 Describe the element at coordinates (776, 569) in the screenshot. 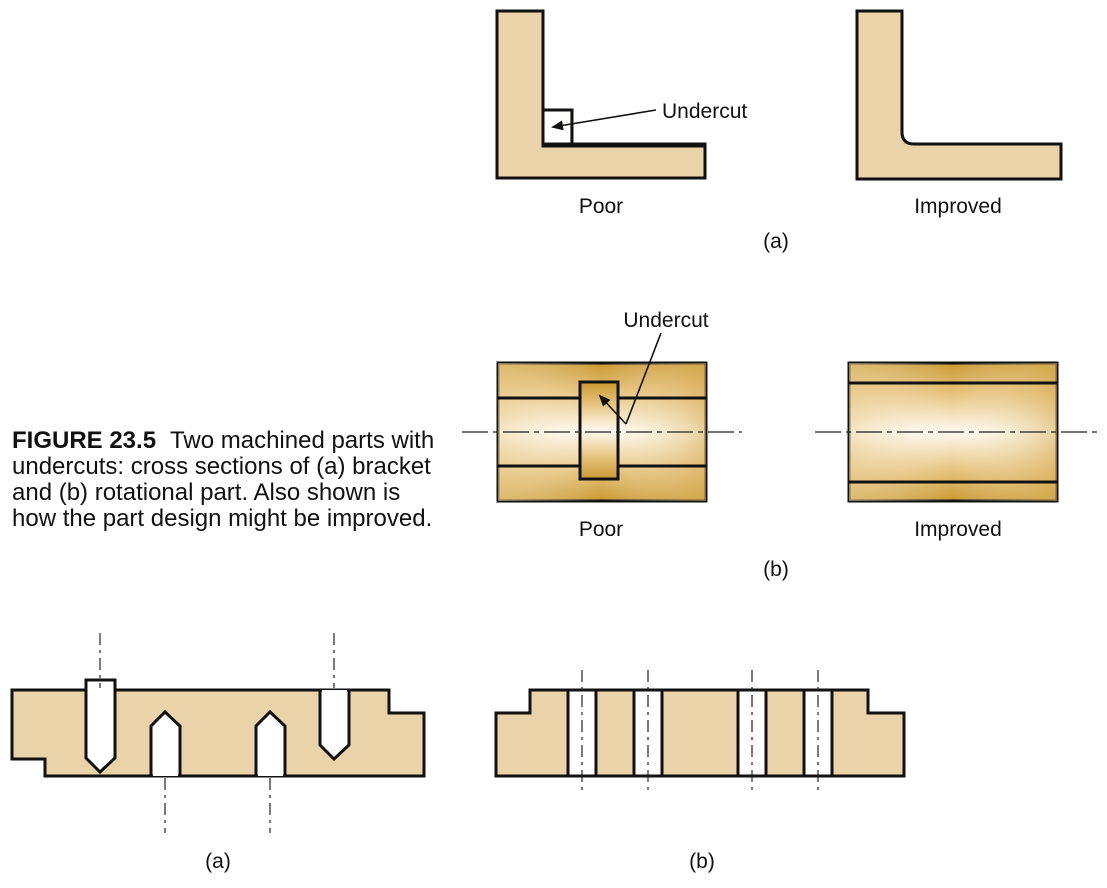

I see `panel-label-top-b: (b)` at that location.